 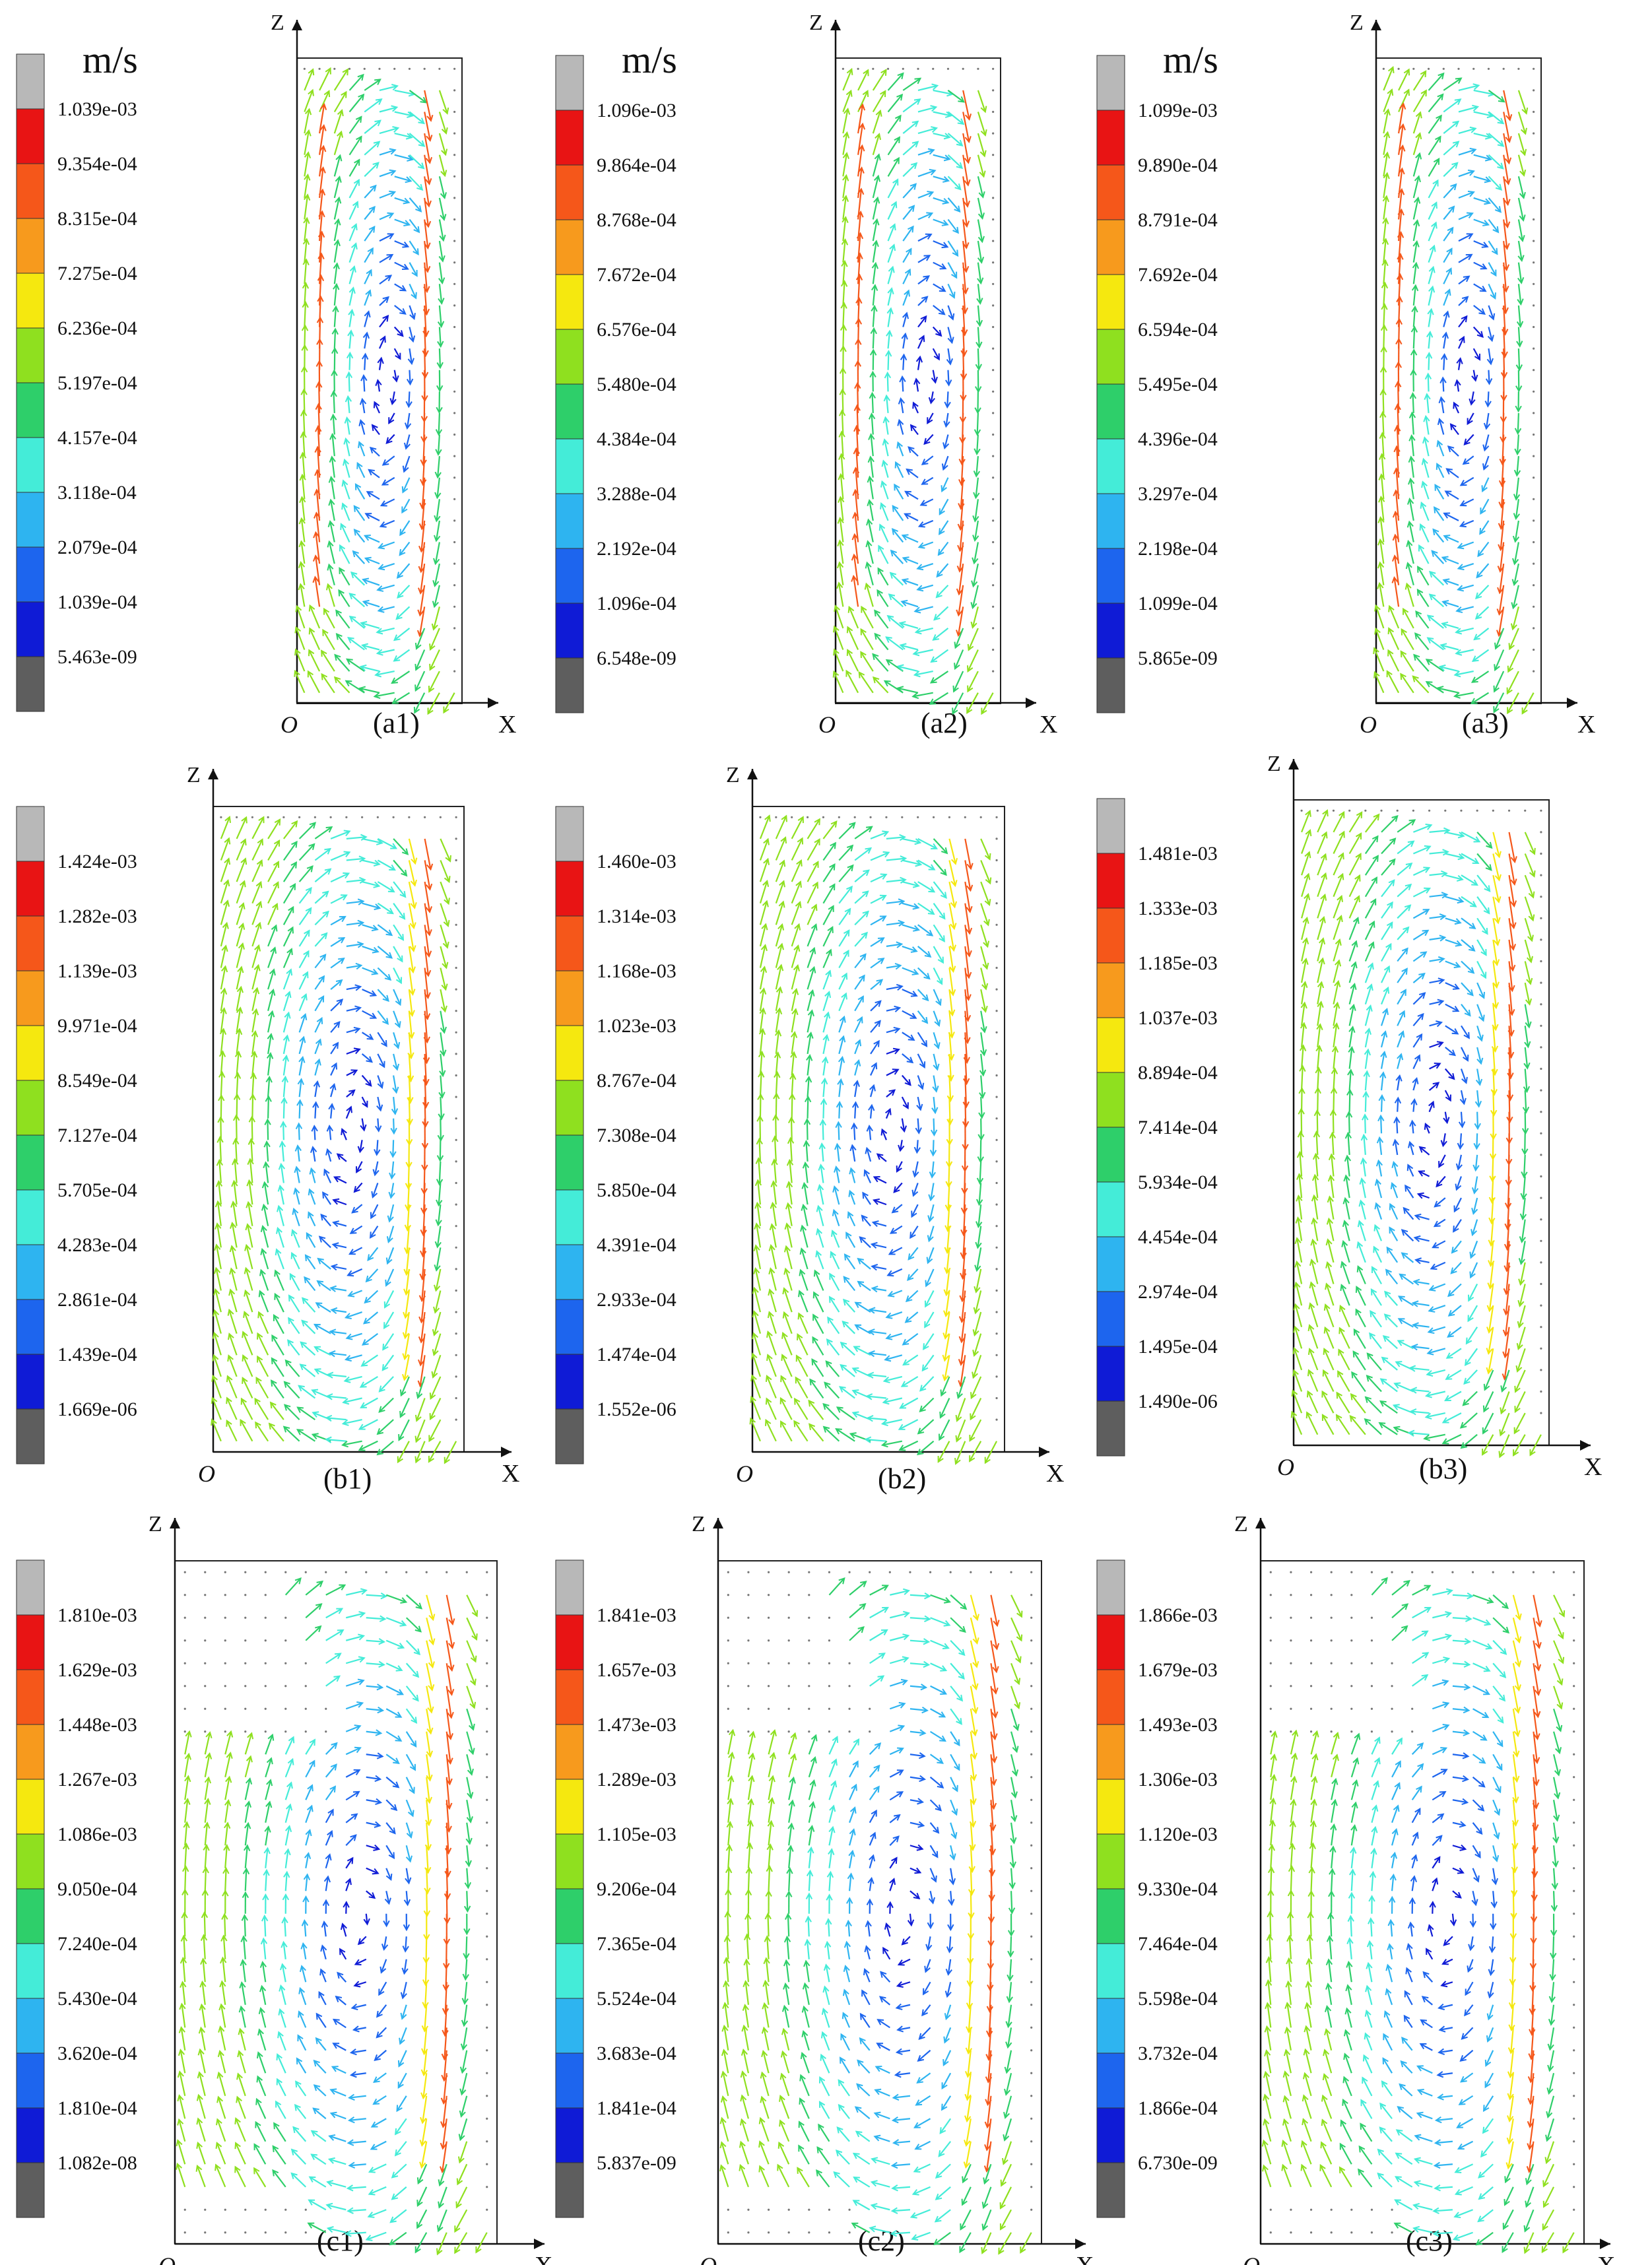 I want to click on legend-tick-label: 3.288e-04, so click(x=637, y=494).